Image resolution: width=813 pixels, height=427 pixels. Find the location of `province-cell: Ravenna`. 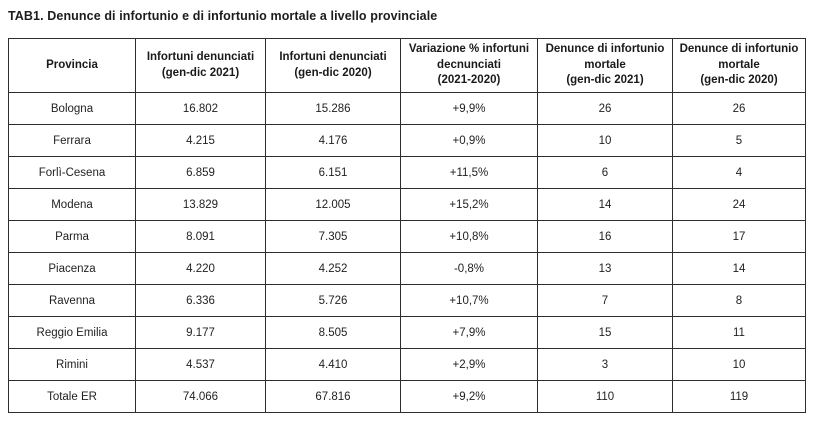

province-cell: Ravenna is located at coordinates (72, 300).